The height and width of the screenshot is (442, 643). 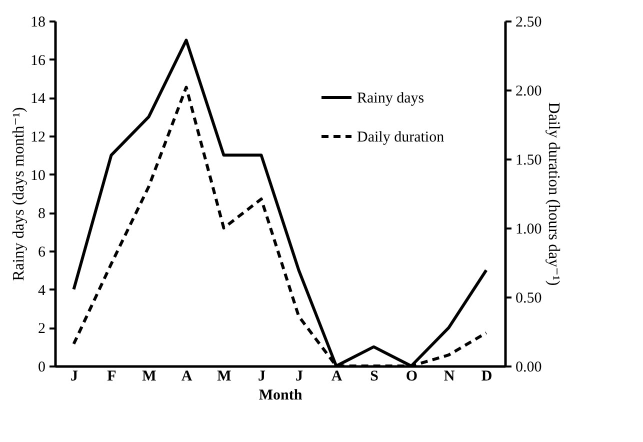 What do you see at coordinates (42, 252) in the screenshot?
I see `y-tick-label: 6` at bounding box center [42, 252].